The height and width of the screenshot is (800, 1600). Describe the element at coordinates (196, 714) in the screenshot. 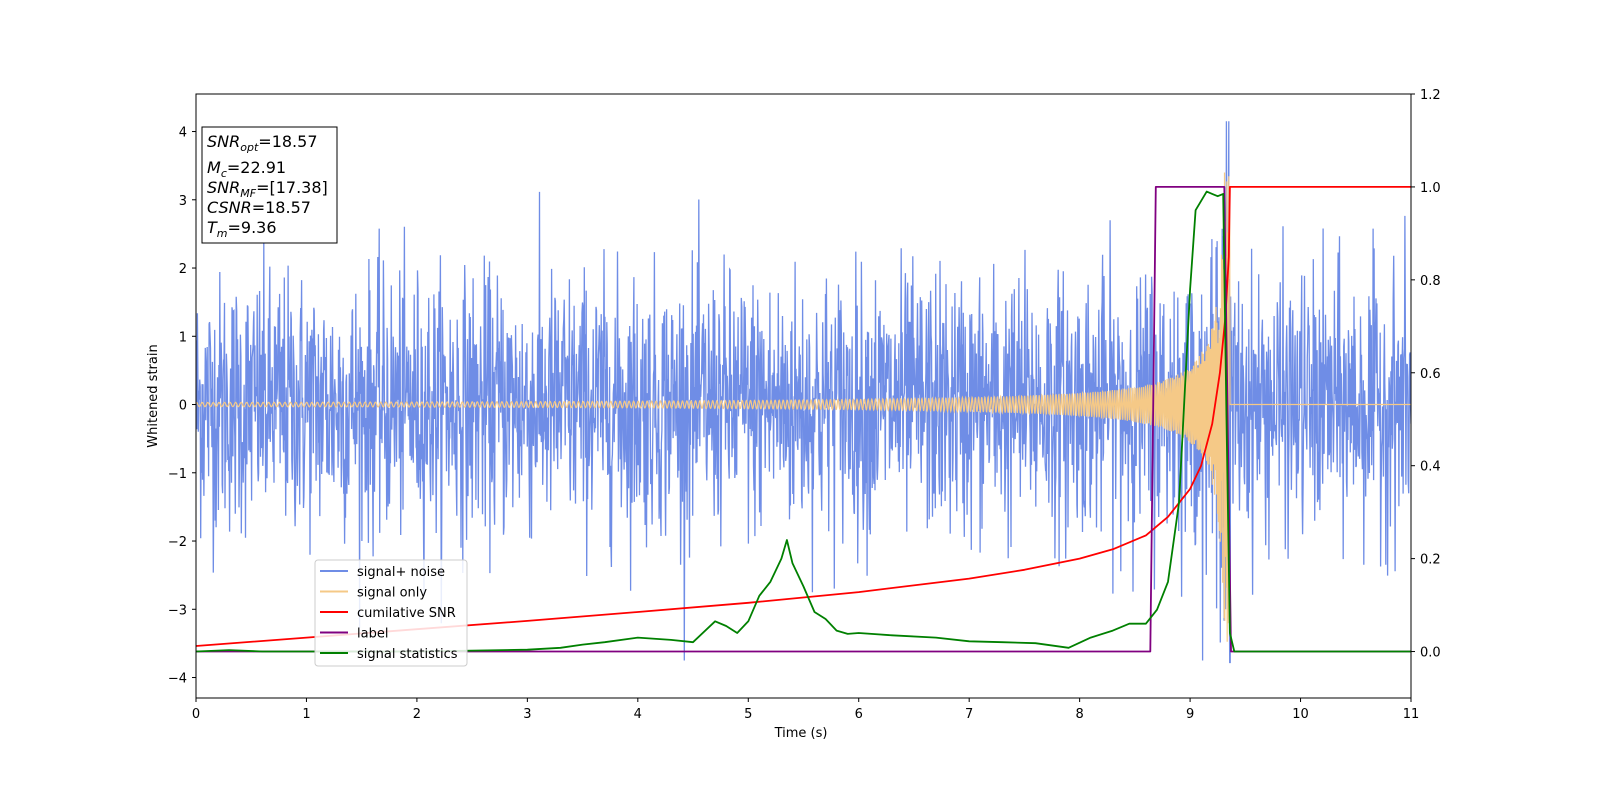

I see `x-tick-label: 0` at that location.